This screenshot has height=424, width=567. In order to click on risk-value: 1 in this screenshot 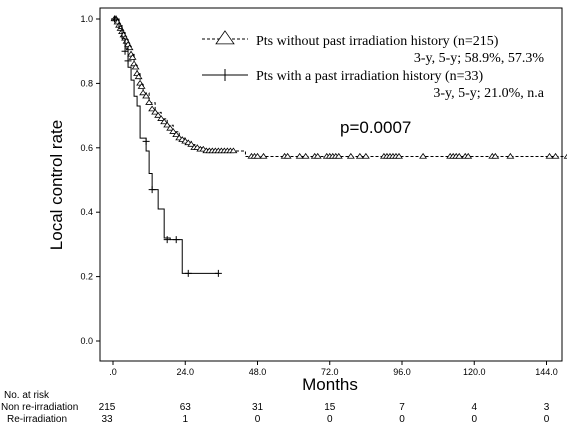, I will do `click(185, 419)`.